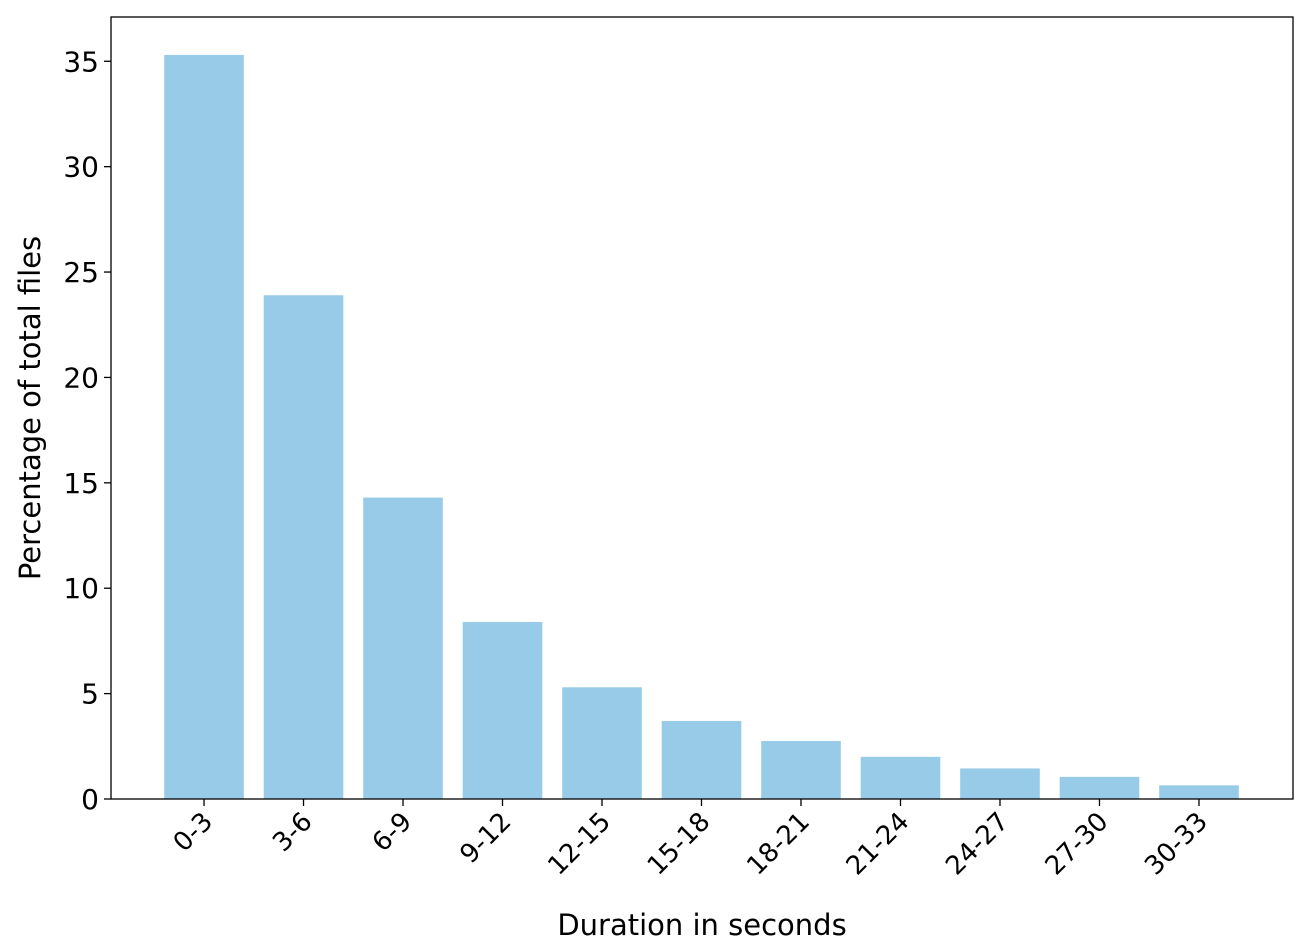 The height and width of the screenshot is (944, 1315). Describe the element at coordinates (778, 844) in the screenshot. I see `x-tick-label: 18-21` at that location.